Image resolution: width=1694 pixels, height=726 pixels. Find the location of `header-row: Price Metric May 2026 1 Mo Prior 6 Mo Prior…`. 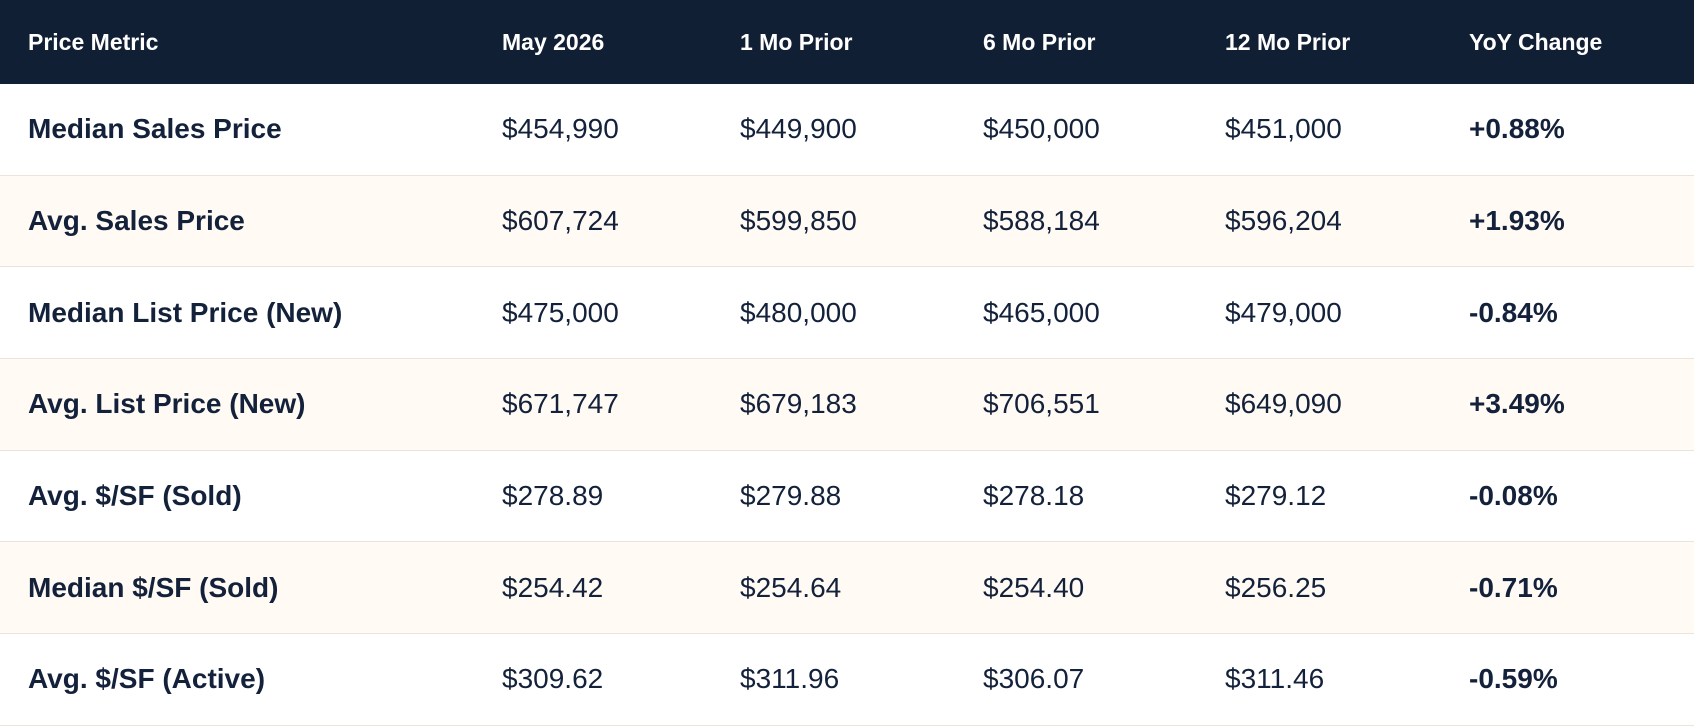

header-row: Price Metric May 2026 1 Mo Prior 6 Mo Prior… is located at coordinates (847, 42).